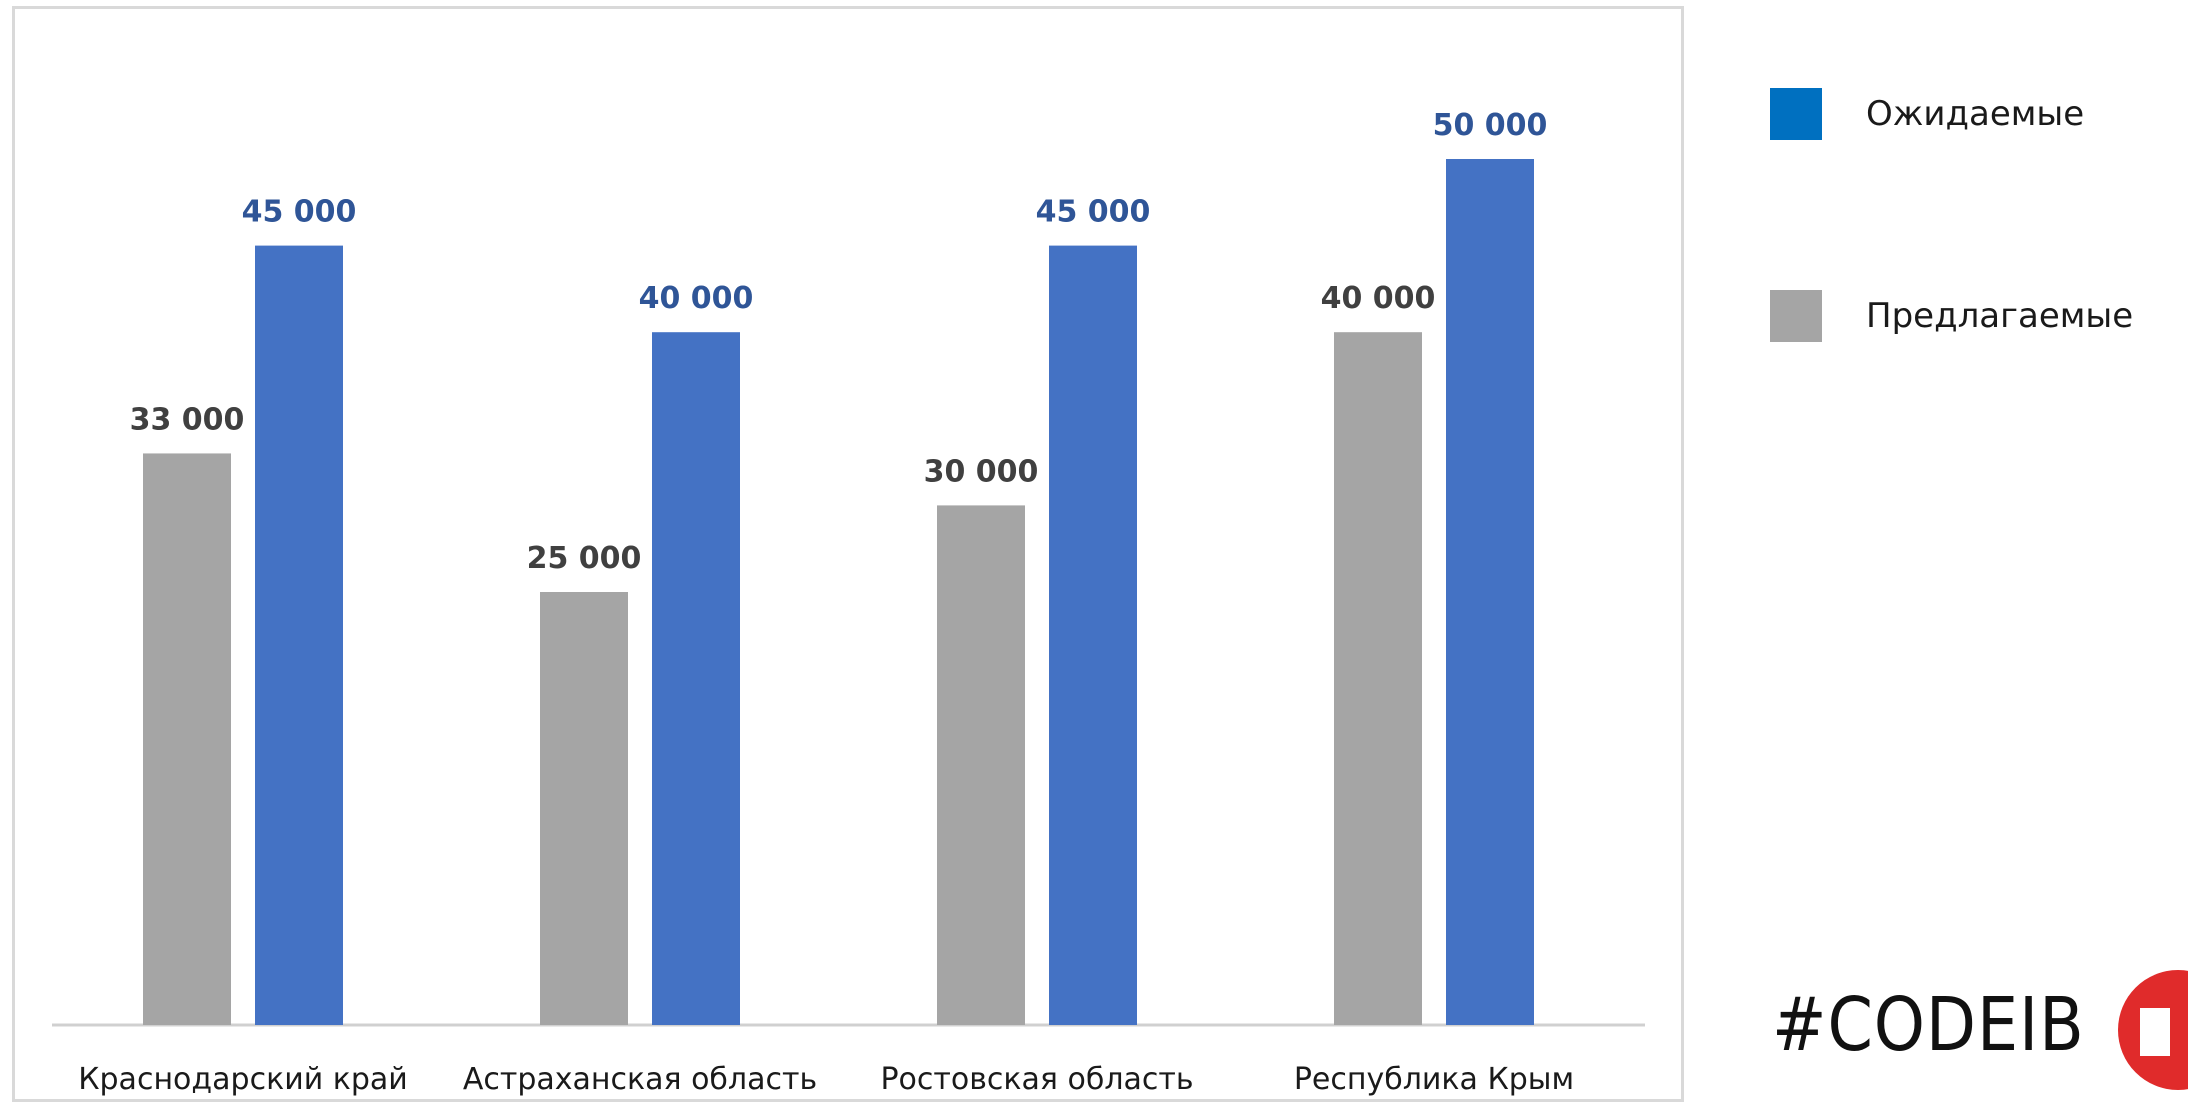 This screenshot has height=1107, width=2188. I want to click on legend-label-expected: Ожидаемые, so click(1975, 114).